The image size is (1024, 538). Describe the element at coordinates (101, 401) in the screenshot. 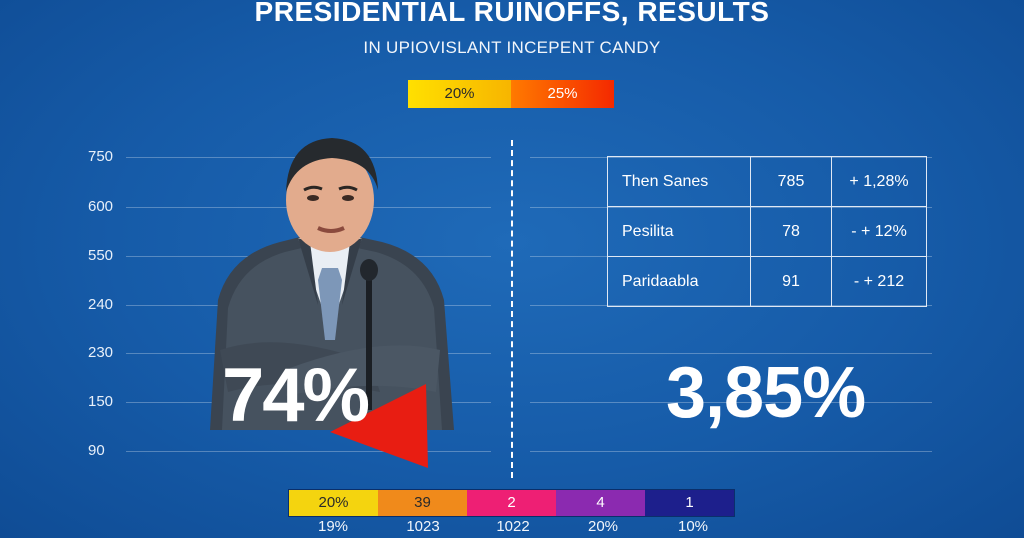

I see `y-axis-label: 150` at that location.